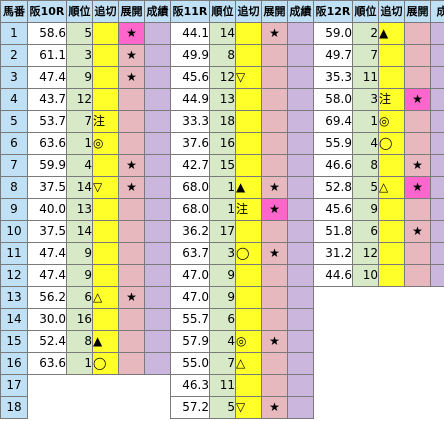  What do you see at coordinates (47, 121) in the screenshot?
I see `r10-index-cell: 53.7` at bounding box center [47, 121].